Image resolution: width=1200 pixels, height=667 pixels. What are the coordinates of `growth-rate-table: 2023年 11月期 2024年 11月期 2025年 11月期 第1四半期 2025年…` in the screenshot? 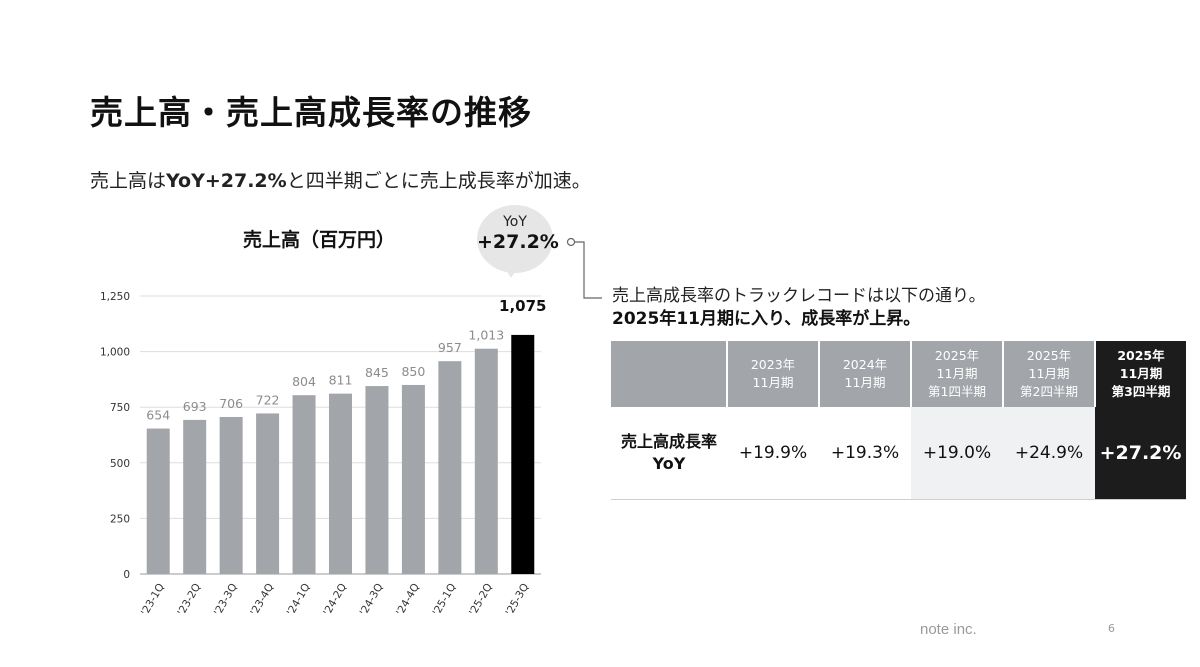 It's located at (898, 420).